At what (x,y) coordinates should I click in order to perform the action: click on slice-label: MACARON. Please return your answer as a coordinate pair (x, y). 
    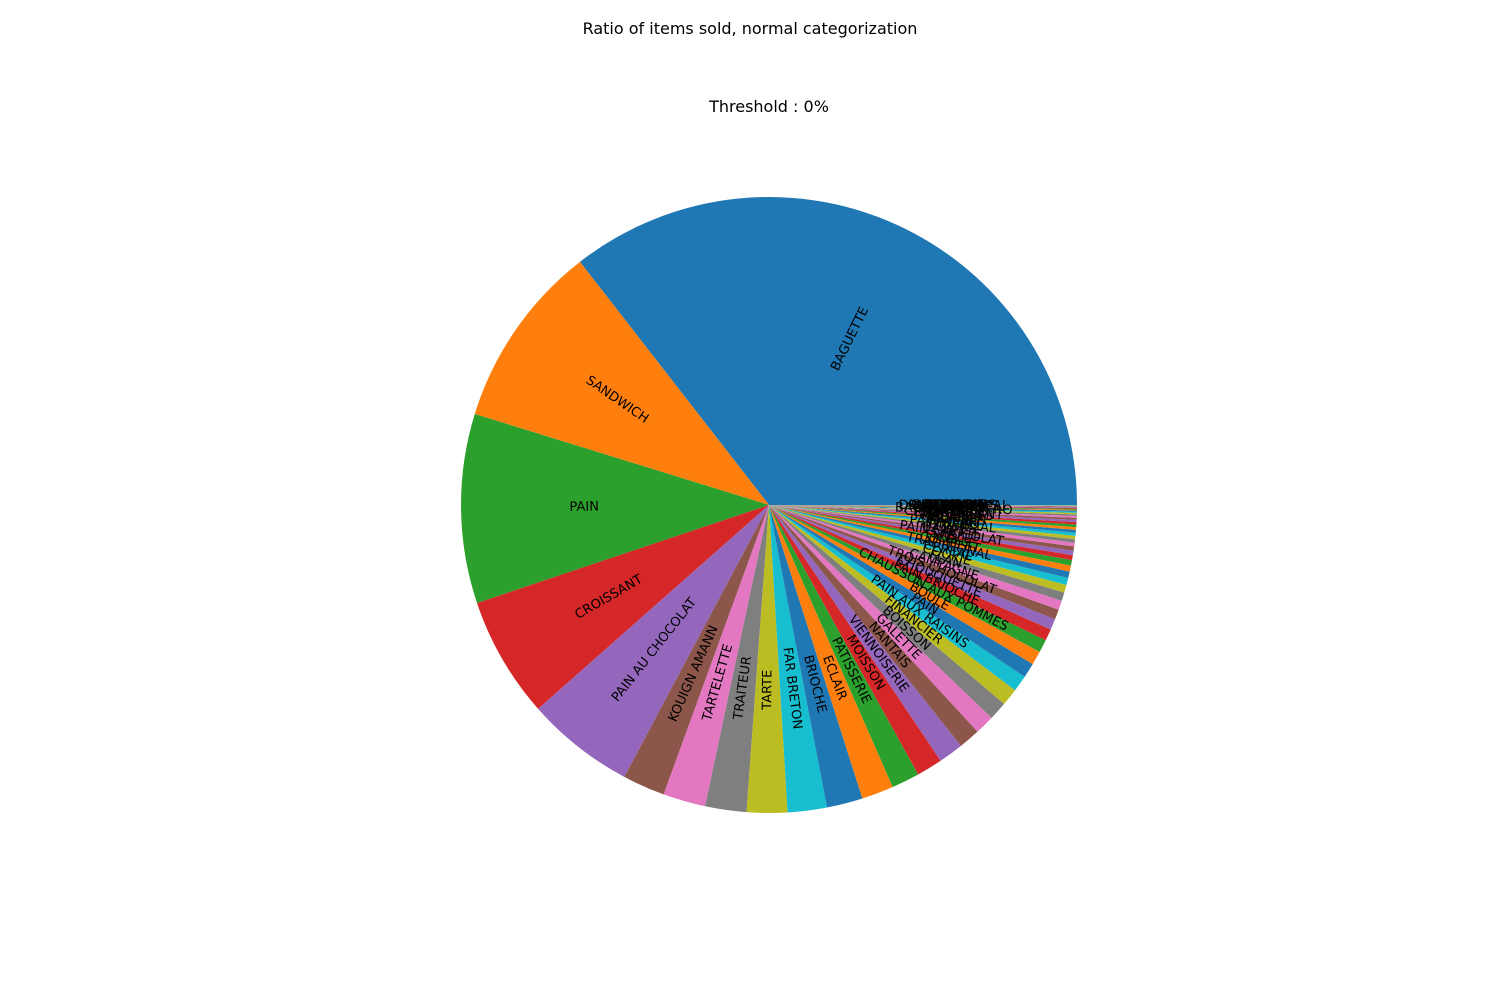
    Looking at the image, I should click on (954, 517).